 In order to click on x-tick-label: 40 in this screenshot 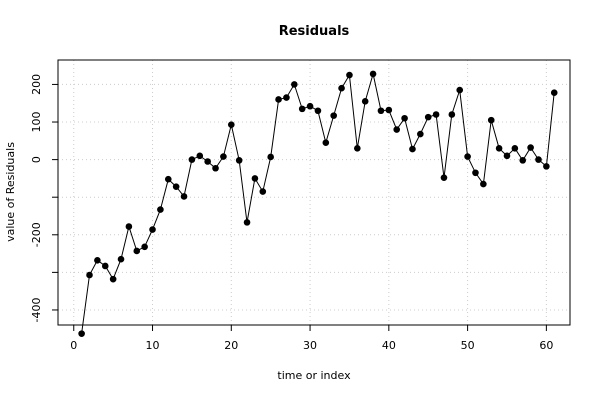, I will do `click(389, 345)`.